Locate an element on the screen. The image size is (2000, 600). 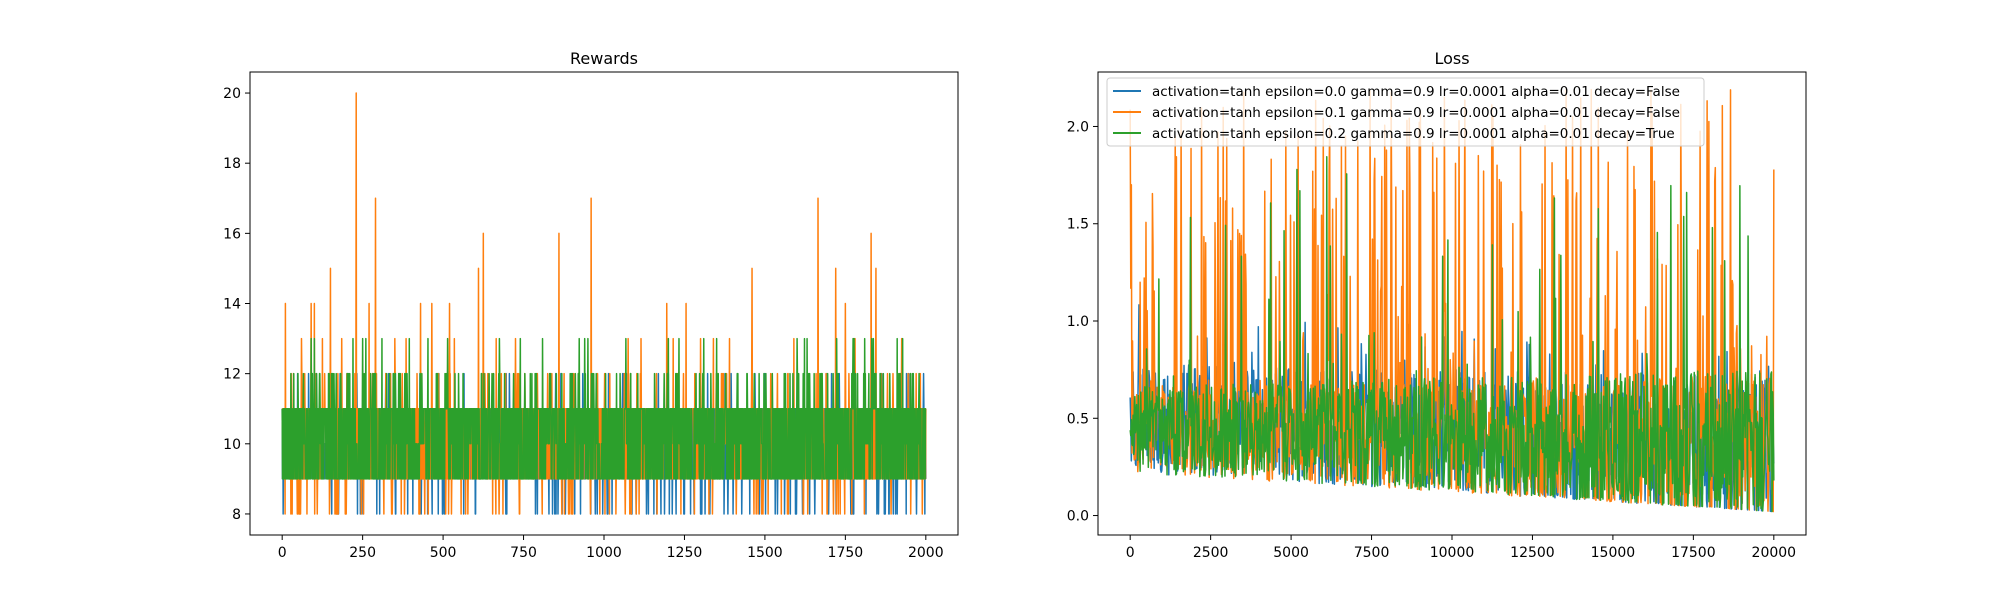
y-tick-label: 1.5 is located at coordinates (1078, 225).